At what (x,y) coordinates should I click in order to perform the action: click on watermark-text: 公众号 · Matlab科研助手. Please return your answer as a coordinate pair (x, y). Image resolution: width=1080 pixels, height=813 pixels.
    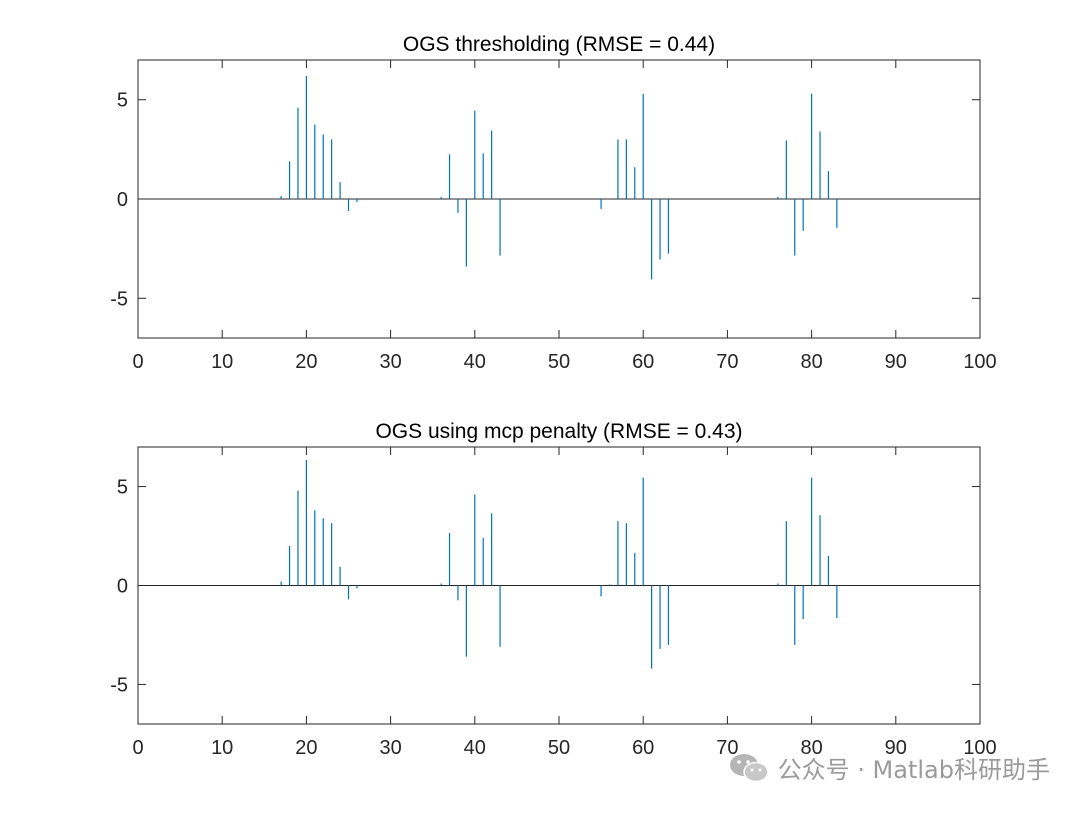
    Looking at the image, I should click on (913, 770).